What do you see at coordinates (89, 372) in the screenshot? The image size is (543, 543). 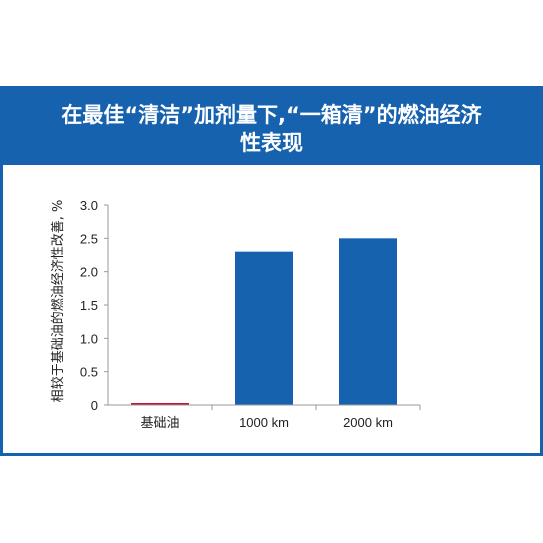 I see `y-tick-label: 0.5` at bounding box center [89, 372].